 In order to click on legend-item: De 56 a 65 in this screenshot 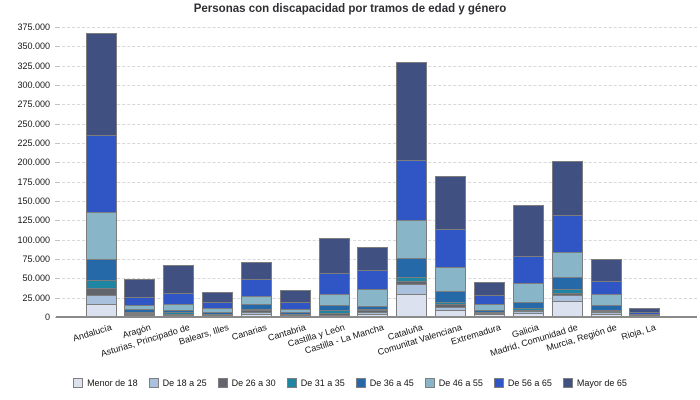, I will do `click(522, 383)`.